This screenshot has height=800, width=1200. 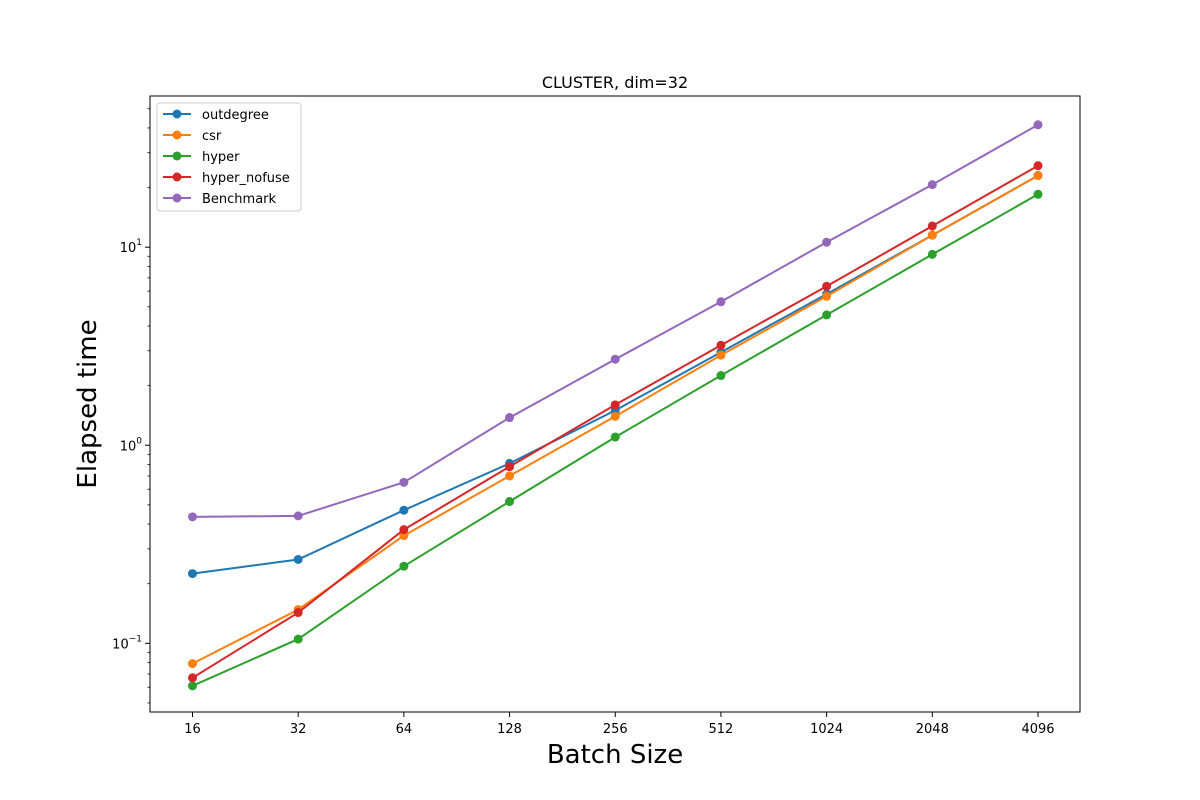 I want to click on x-tick-label: 32, so click(x=298, y=729).